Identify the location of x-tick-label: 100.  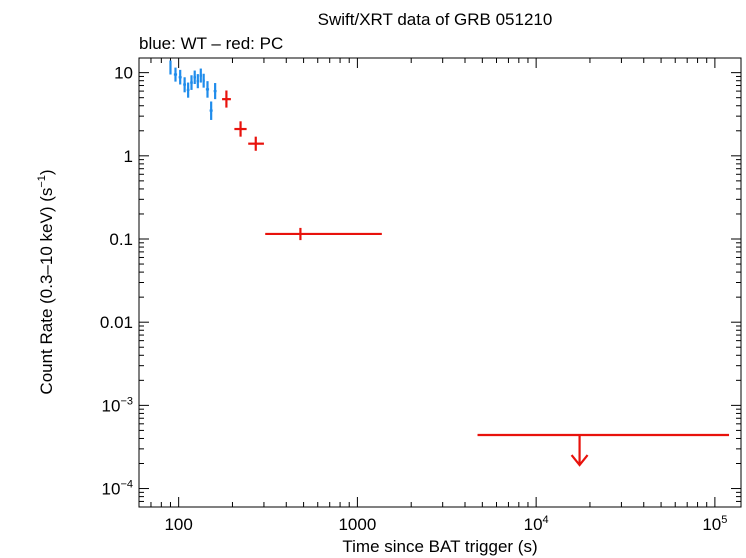
(178, 524).